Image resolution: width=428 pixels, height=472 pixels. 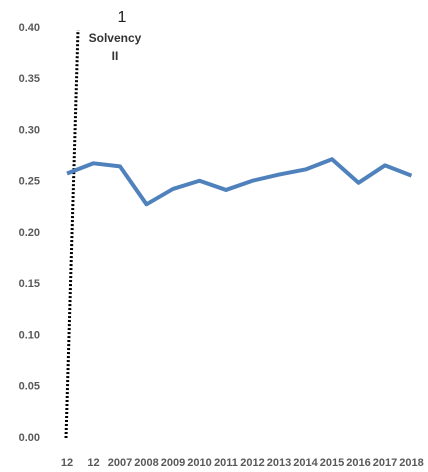 I want to click on x-tick-label: 2008, so click(x=146, y=463).